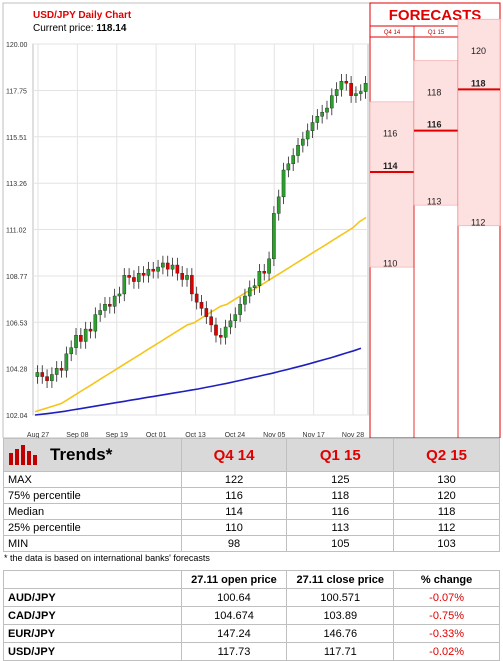  What do you see at coordinates (446, 597) in the screenshot?
I see `prices-change: -0.07%` at bounding box center [446, 597].